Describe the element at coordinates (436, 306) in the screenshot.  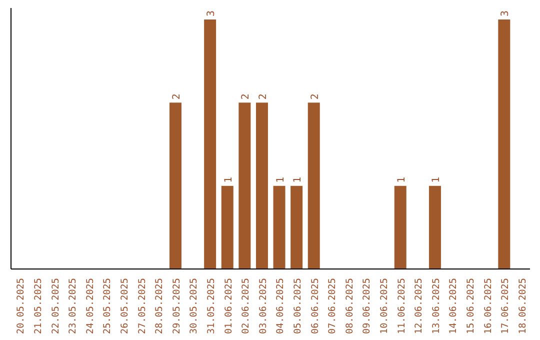
I see `x-tick-label: 13.06.2025` at that location.